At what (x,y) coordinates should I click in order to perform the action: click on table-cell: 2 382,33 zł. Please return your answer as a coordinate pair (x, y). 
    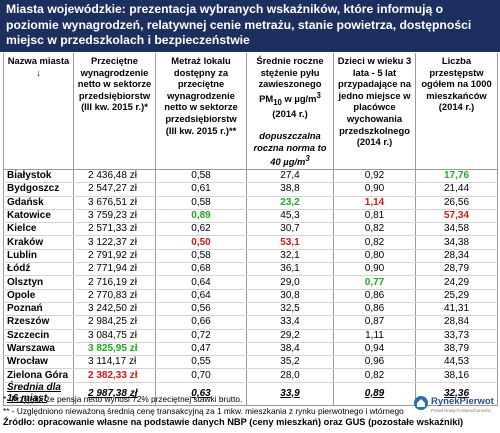
    Looking at the image, I should click on (114, 375).